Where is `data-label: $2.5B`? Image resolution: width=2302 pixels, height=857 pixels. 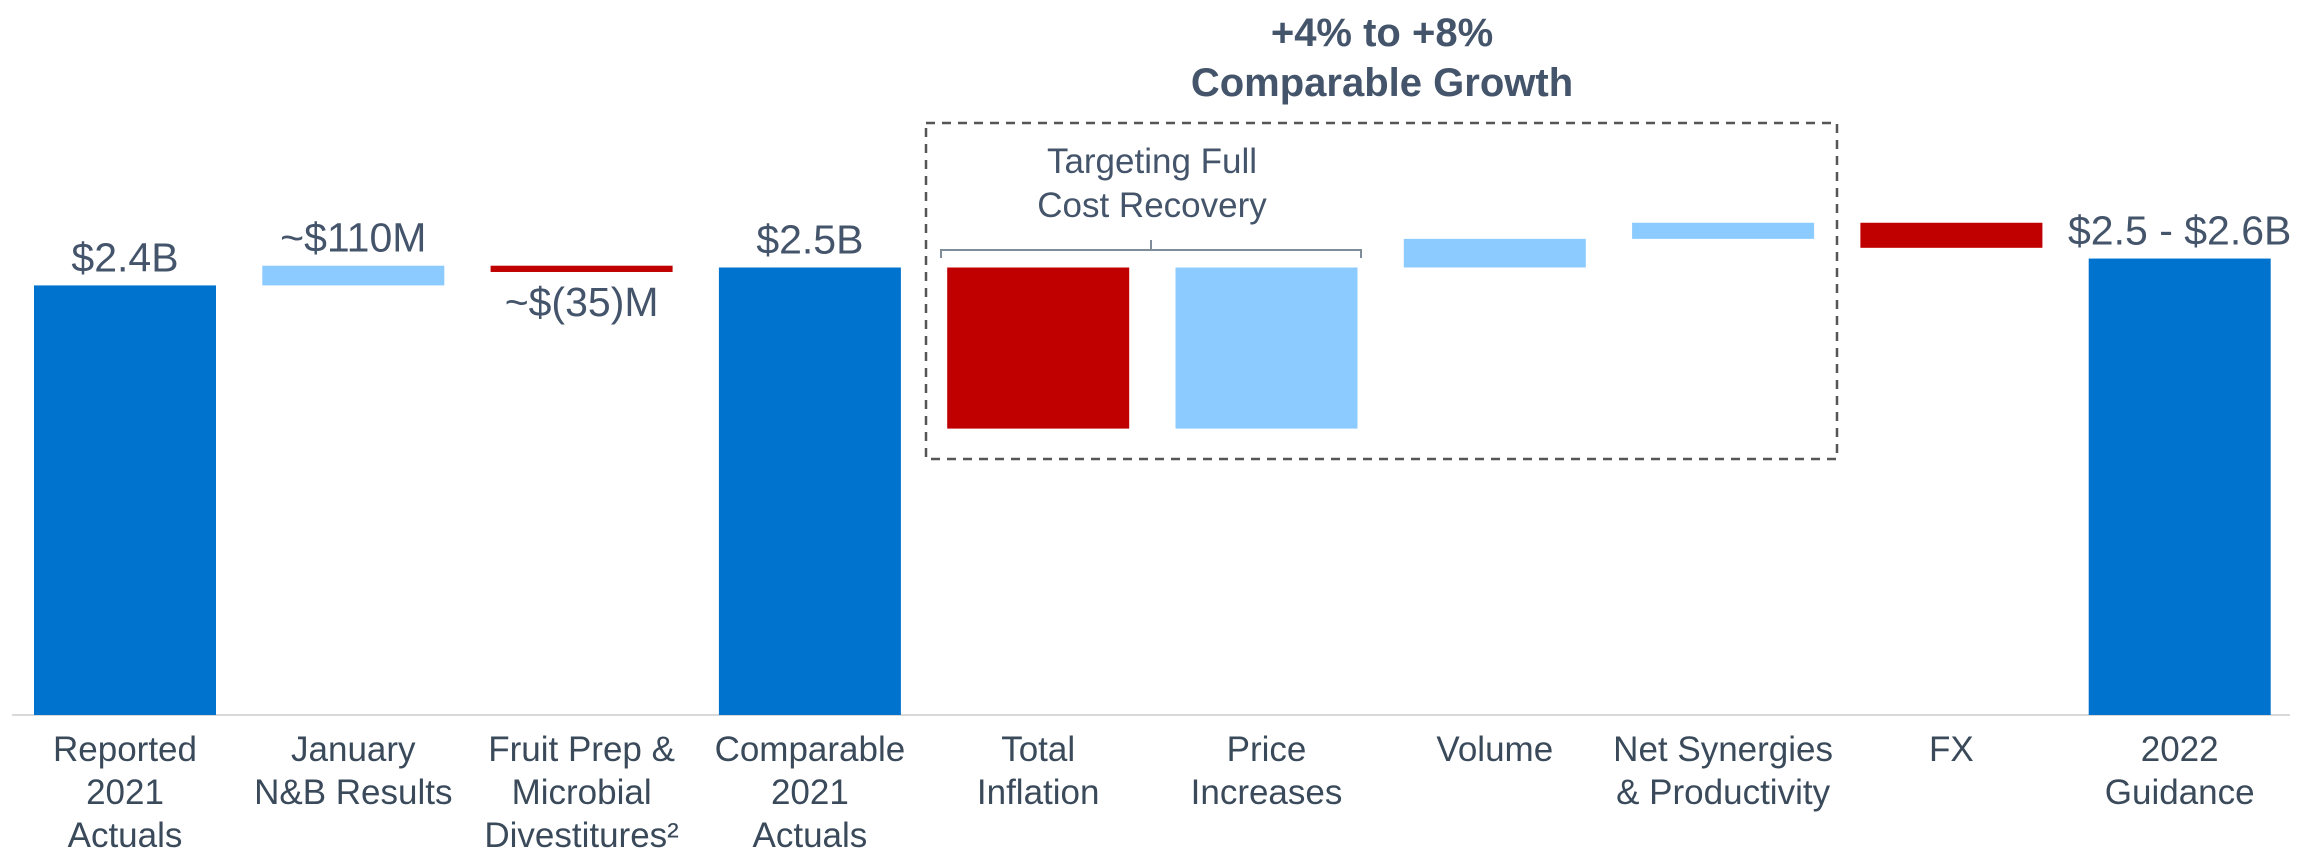 data-label: $2.5B is located at coordinates (809, 240).